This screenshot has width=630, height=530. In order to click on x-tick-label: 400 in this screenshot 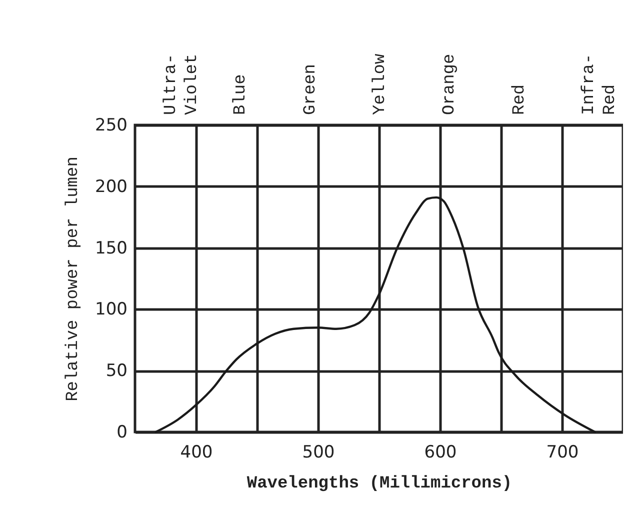, I will do `click(196, 452)`.